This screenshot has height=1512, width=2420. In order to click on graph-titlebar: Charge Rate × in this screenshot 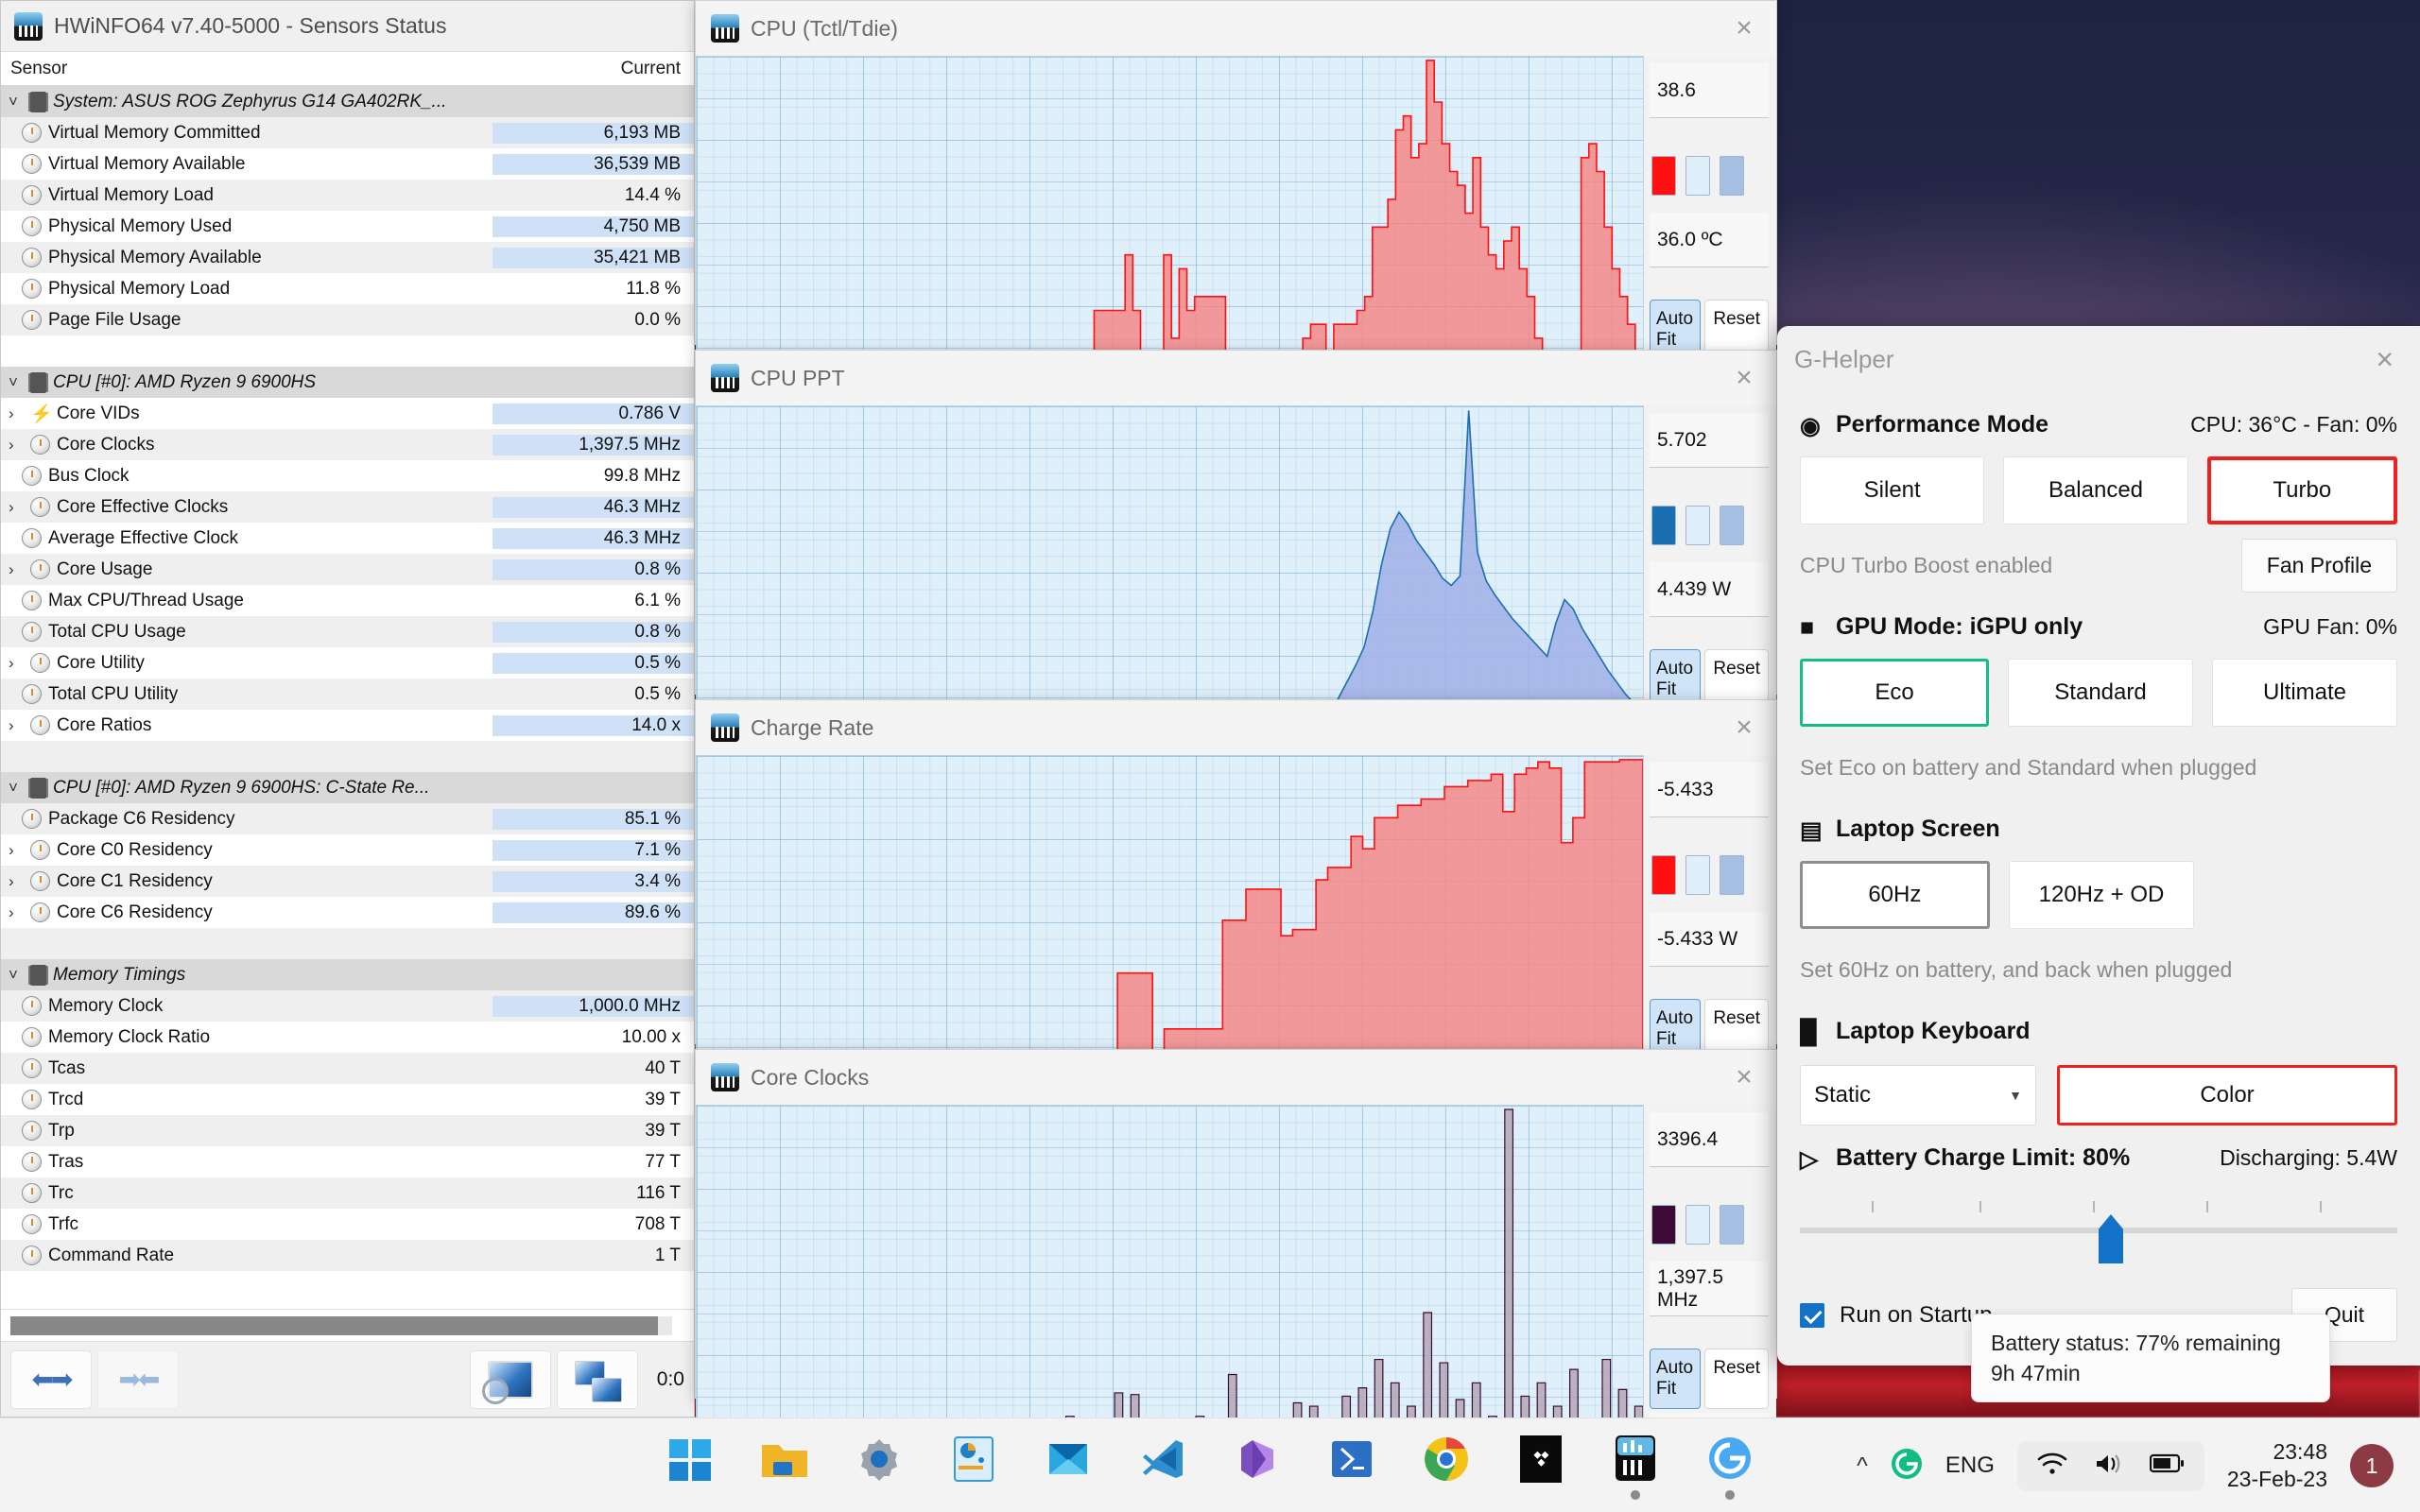, I will do `click(1236, 727)`.